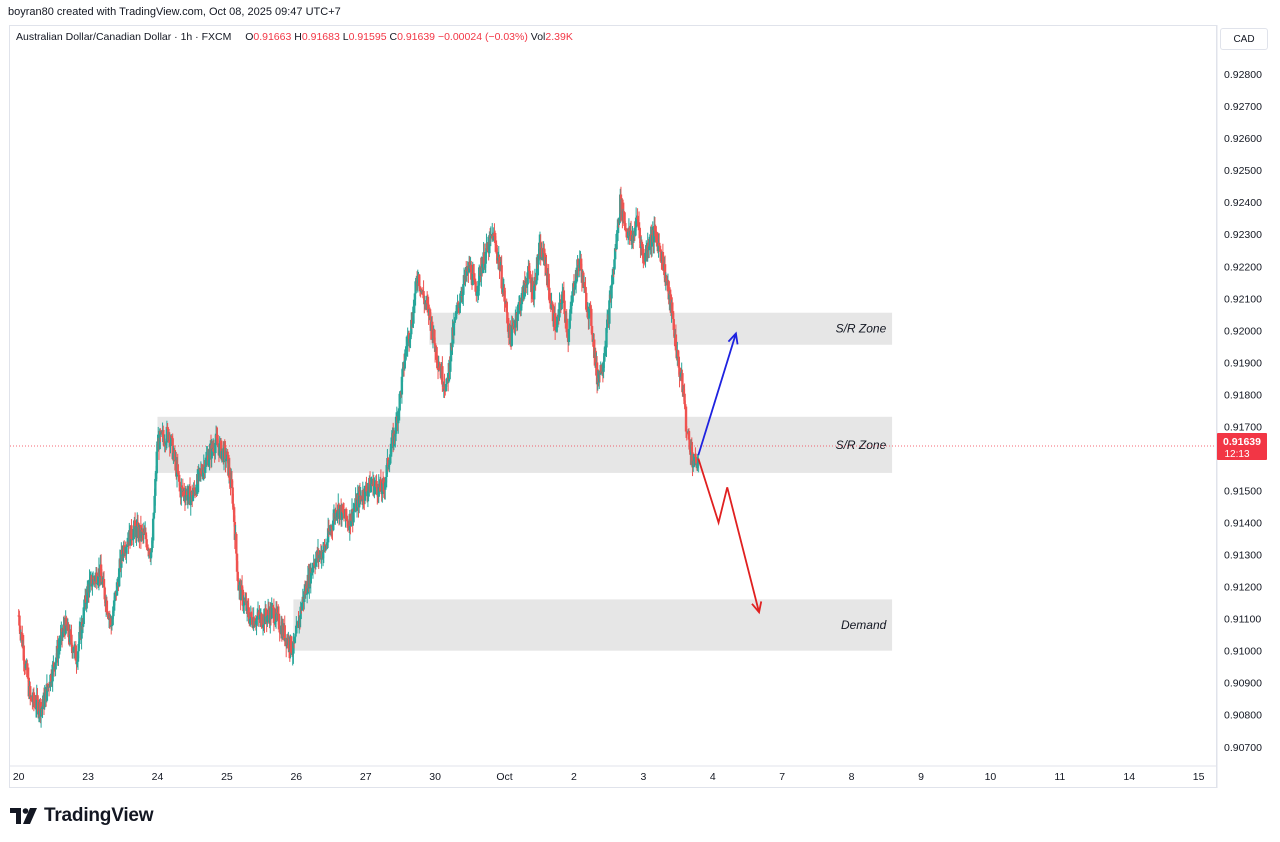 This screenshot has height=842, width=1280. What do you see at coordinates (1243, 267) in the screenshot?
I see `price-tick-label: 0.92200` at bounding box center [1243, 267].